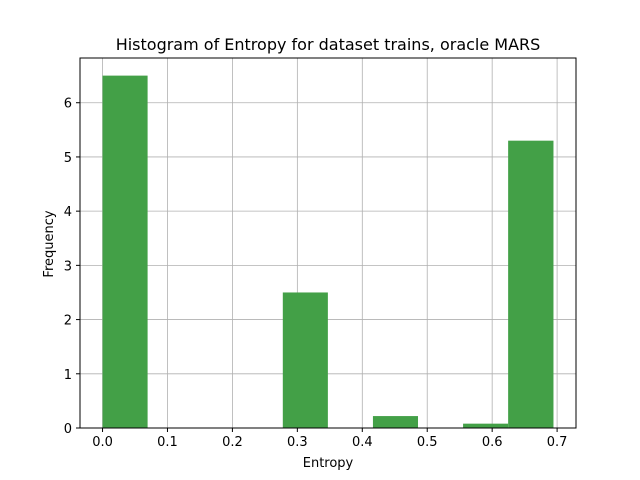 The width and height of the screenshot is (640, 480). I want to click on y-axis-ticks: 0 1 2 3 4 5 6, so click(72, 267).